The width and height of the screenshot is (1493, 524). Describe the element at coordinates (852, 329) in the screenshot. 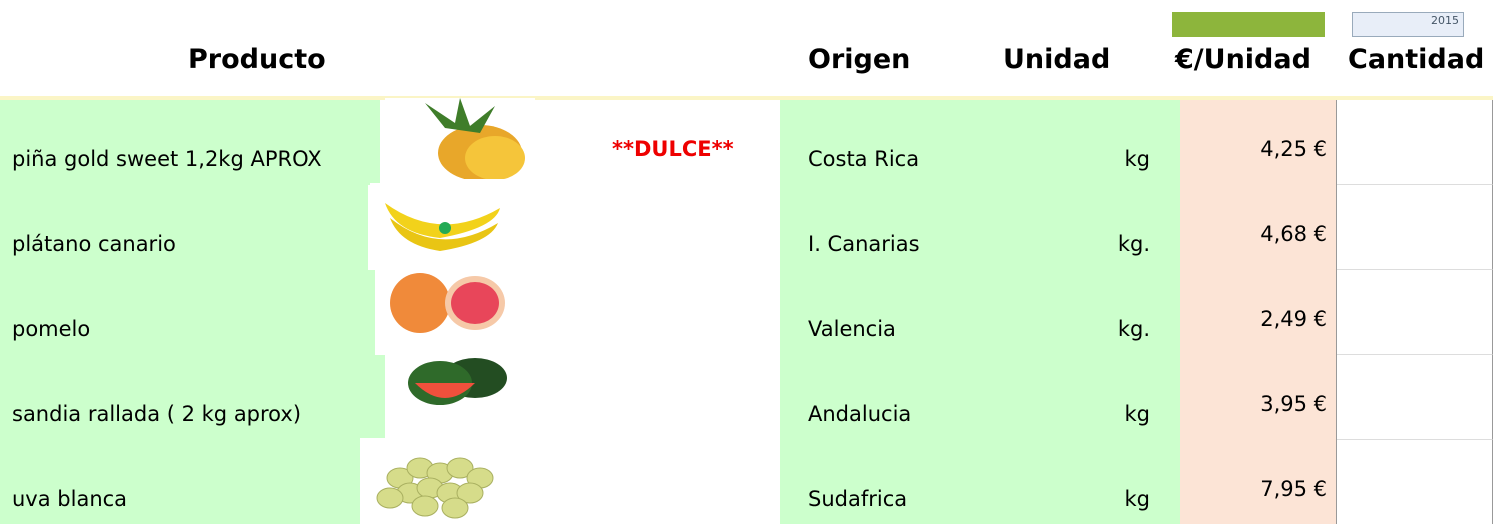

I see `origin: Valencia` at that location.